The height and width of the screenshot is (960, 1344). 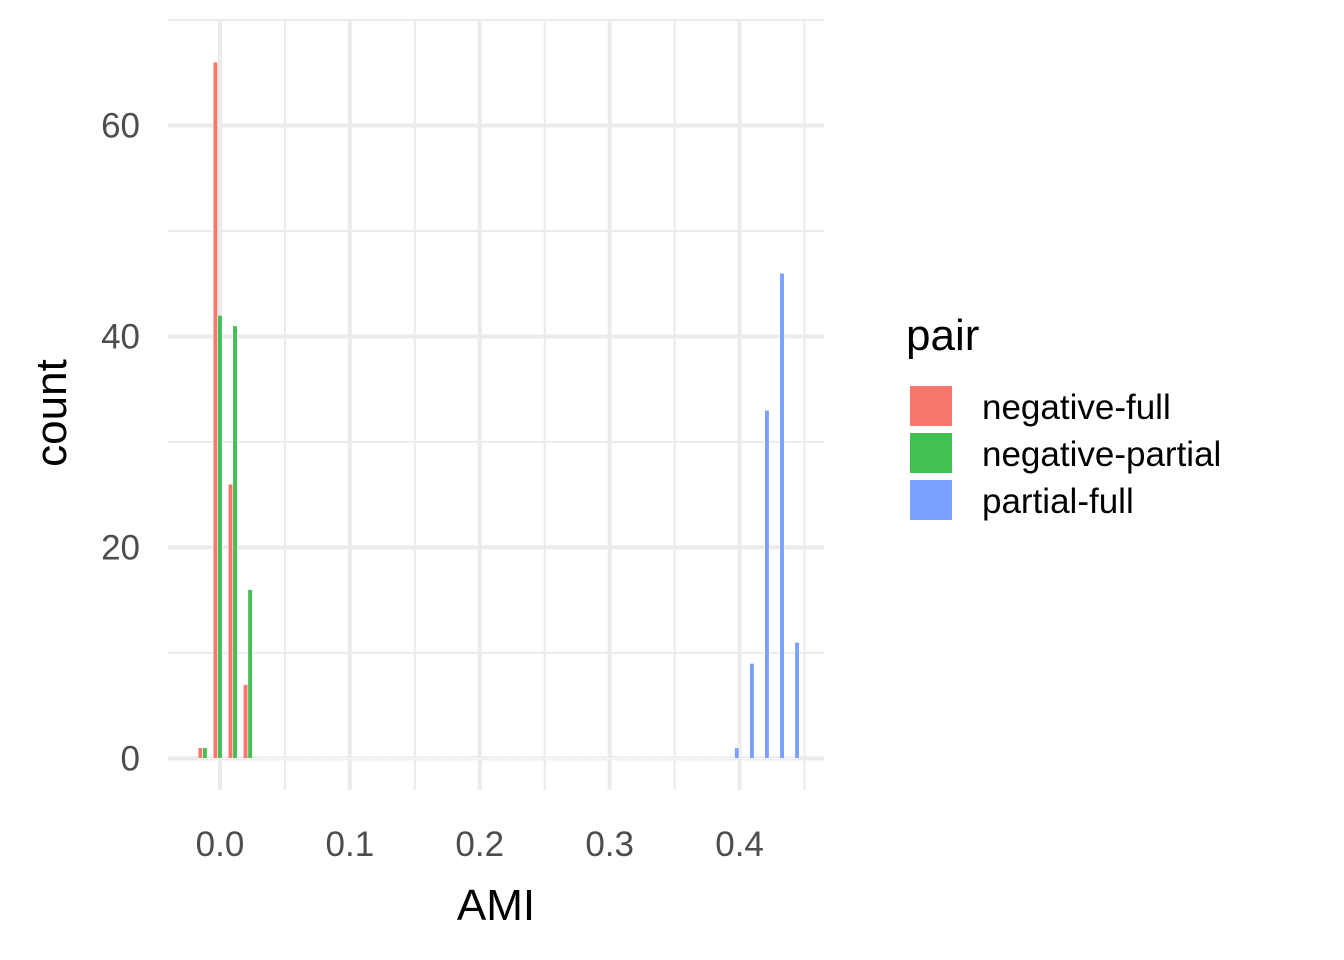 I want to click on legend-label-negative-full: negative-full, so click(x=1076, y=407).